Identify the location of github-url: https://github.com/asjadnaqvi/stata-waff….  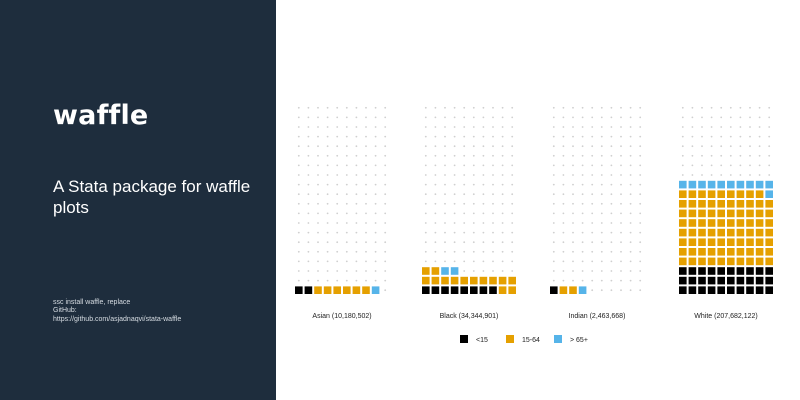
(117, 319).